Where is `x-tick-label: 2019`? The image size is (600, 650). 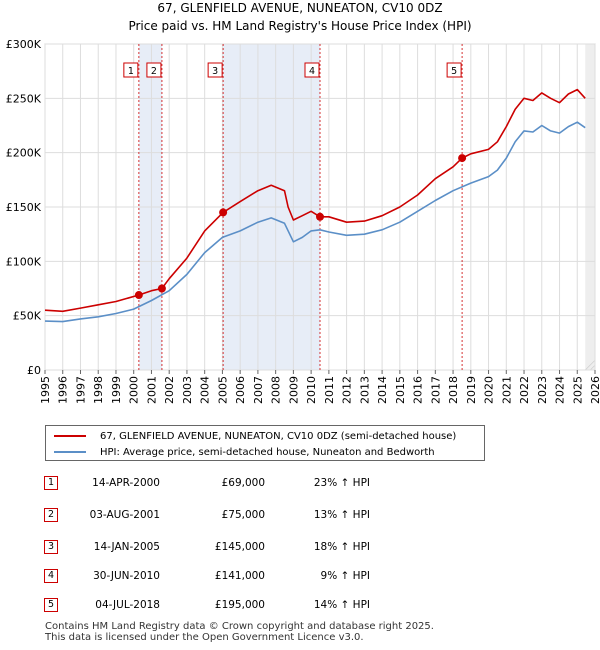
x-tick-label: 2019 is located at coordinates (471, 390).